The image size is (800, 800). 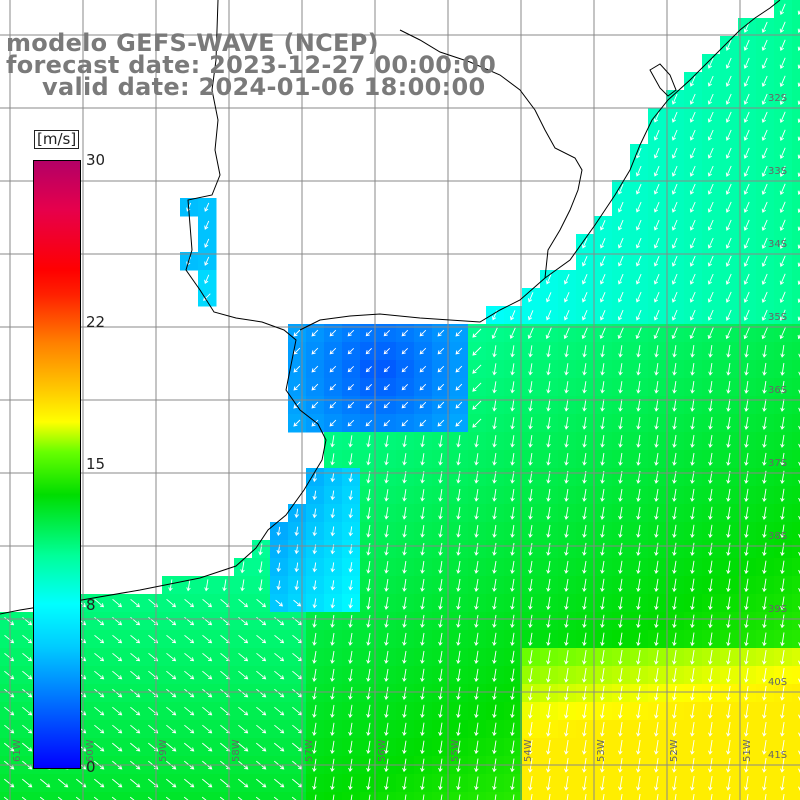 What do you see at coordinates (57, 464) in the screenshot?
I see `colorbar` at bounding box center [57, 464].